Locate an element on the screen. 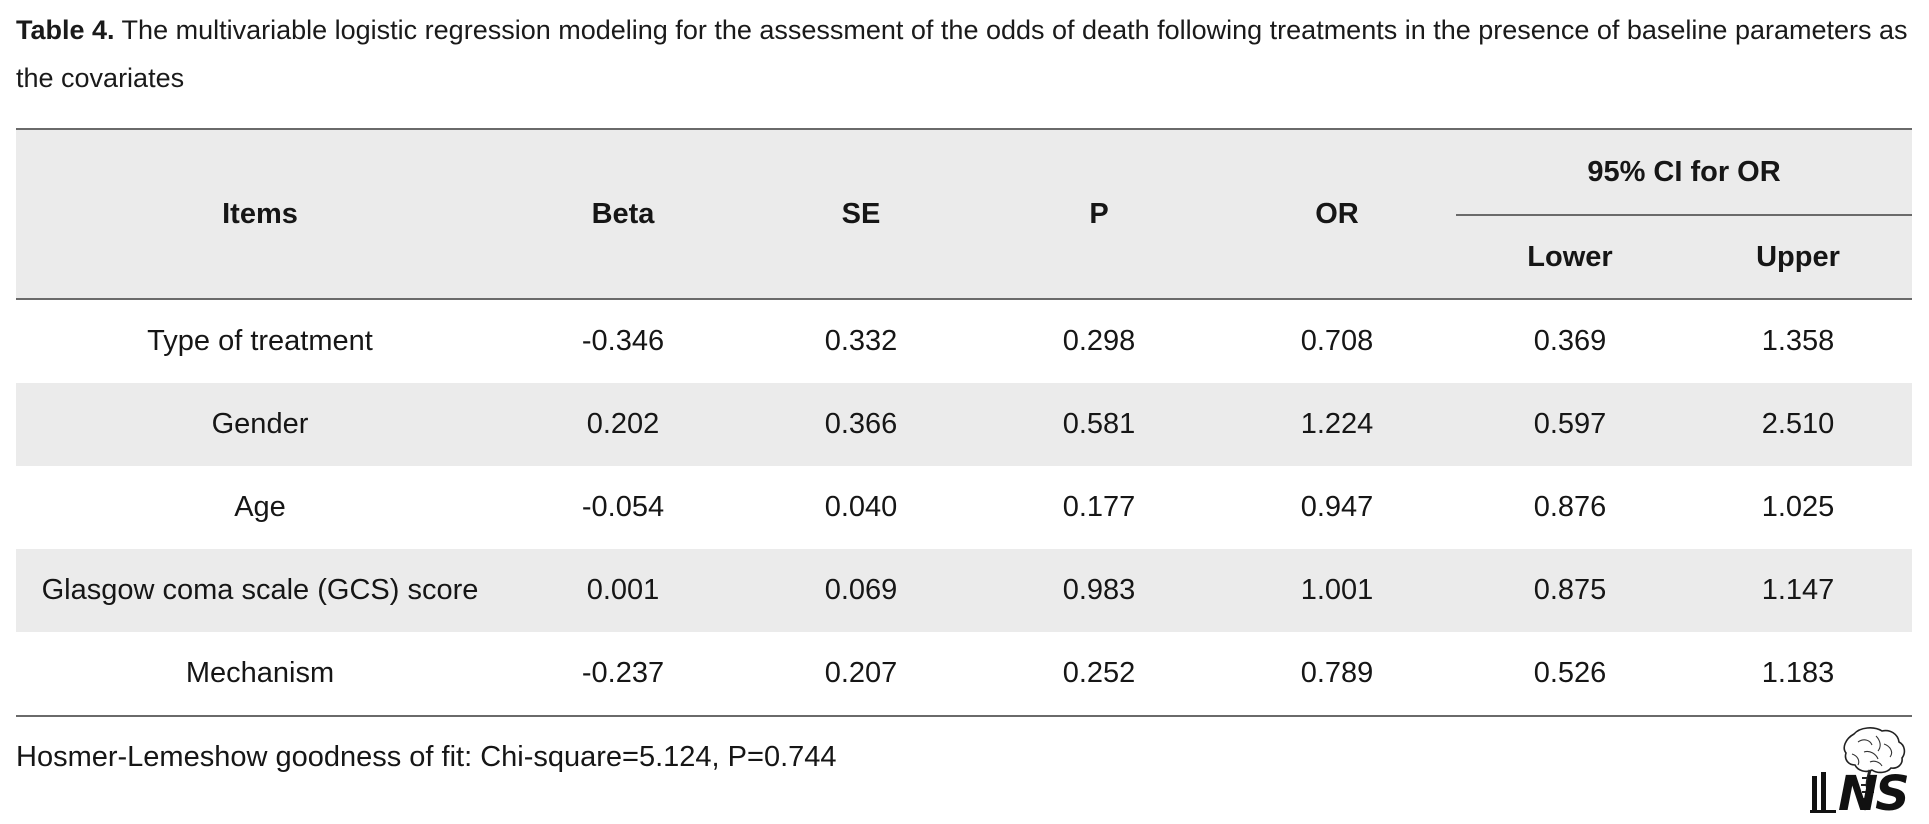 The width and height of the screenshot is (1929, 824). cell-beta: 0.202 is located at coordinates (623, 424).